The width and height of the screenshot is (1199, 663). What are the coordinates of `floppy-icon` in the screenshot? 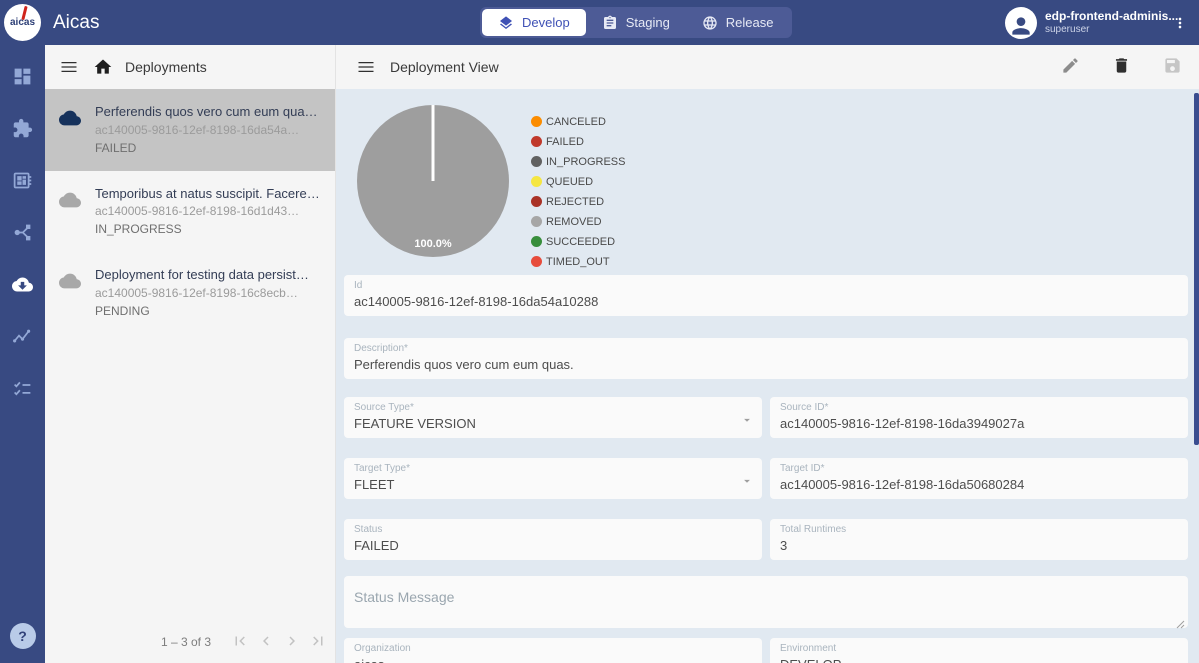 It's located at (1172, 65).